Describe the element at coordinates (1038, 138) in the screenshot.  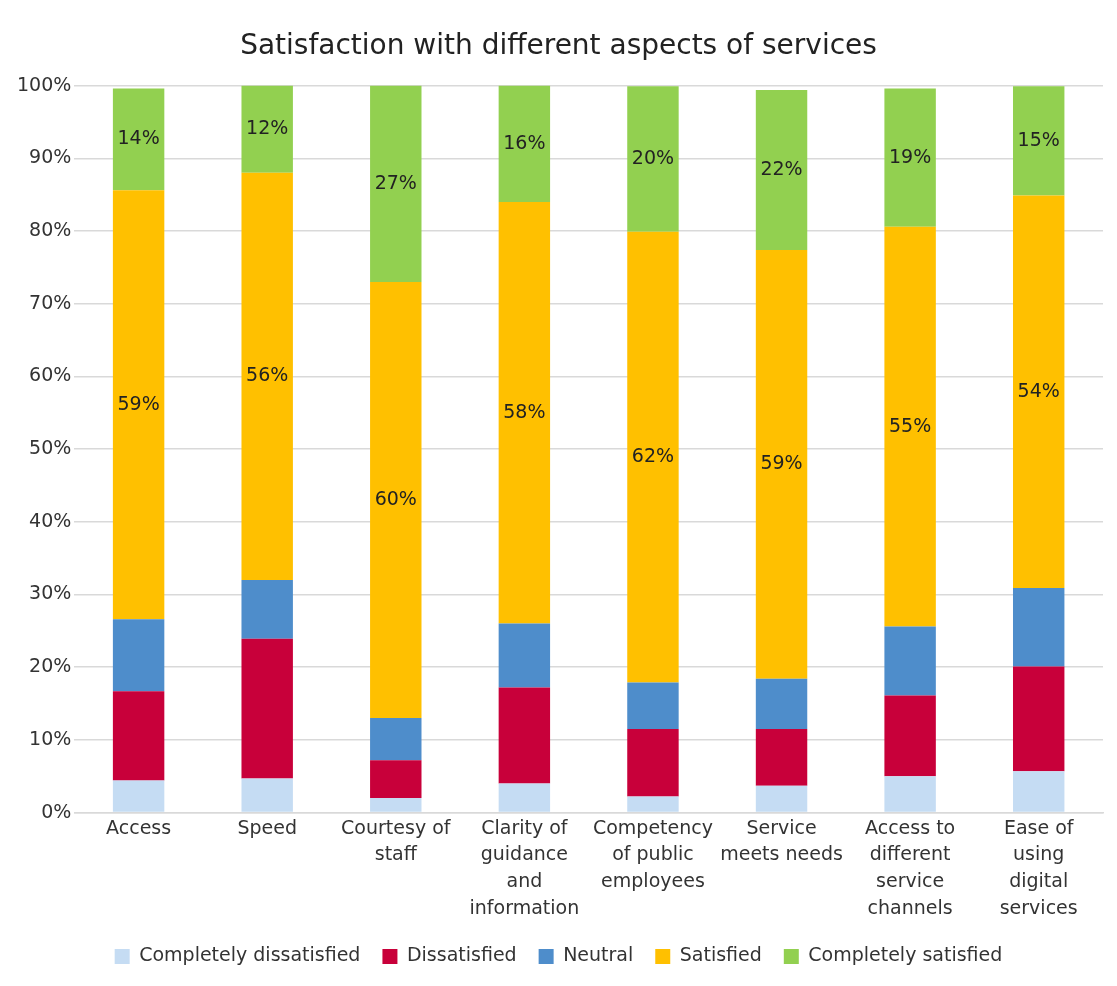
I see `data-label: 15%` at that location.